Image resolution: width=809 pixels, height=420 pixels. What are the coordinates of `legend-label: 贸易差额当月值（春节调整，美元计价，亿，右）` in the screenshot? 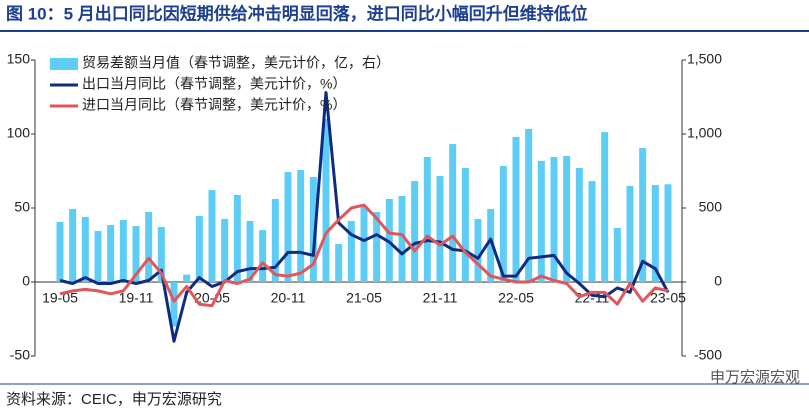 It's located at (236, 63).